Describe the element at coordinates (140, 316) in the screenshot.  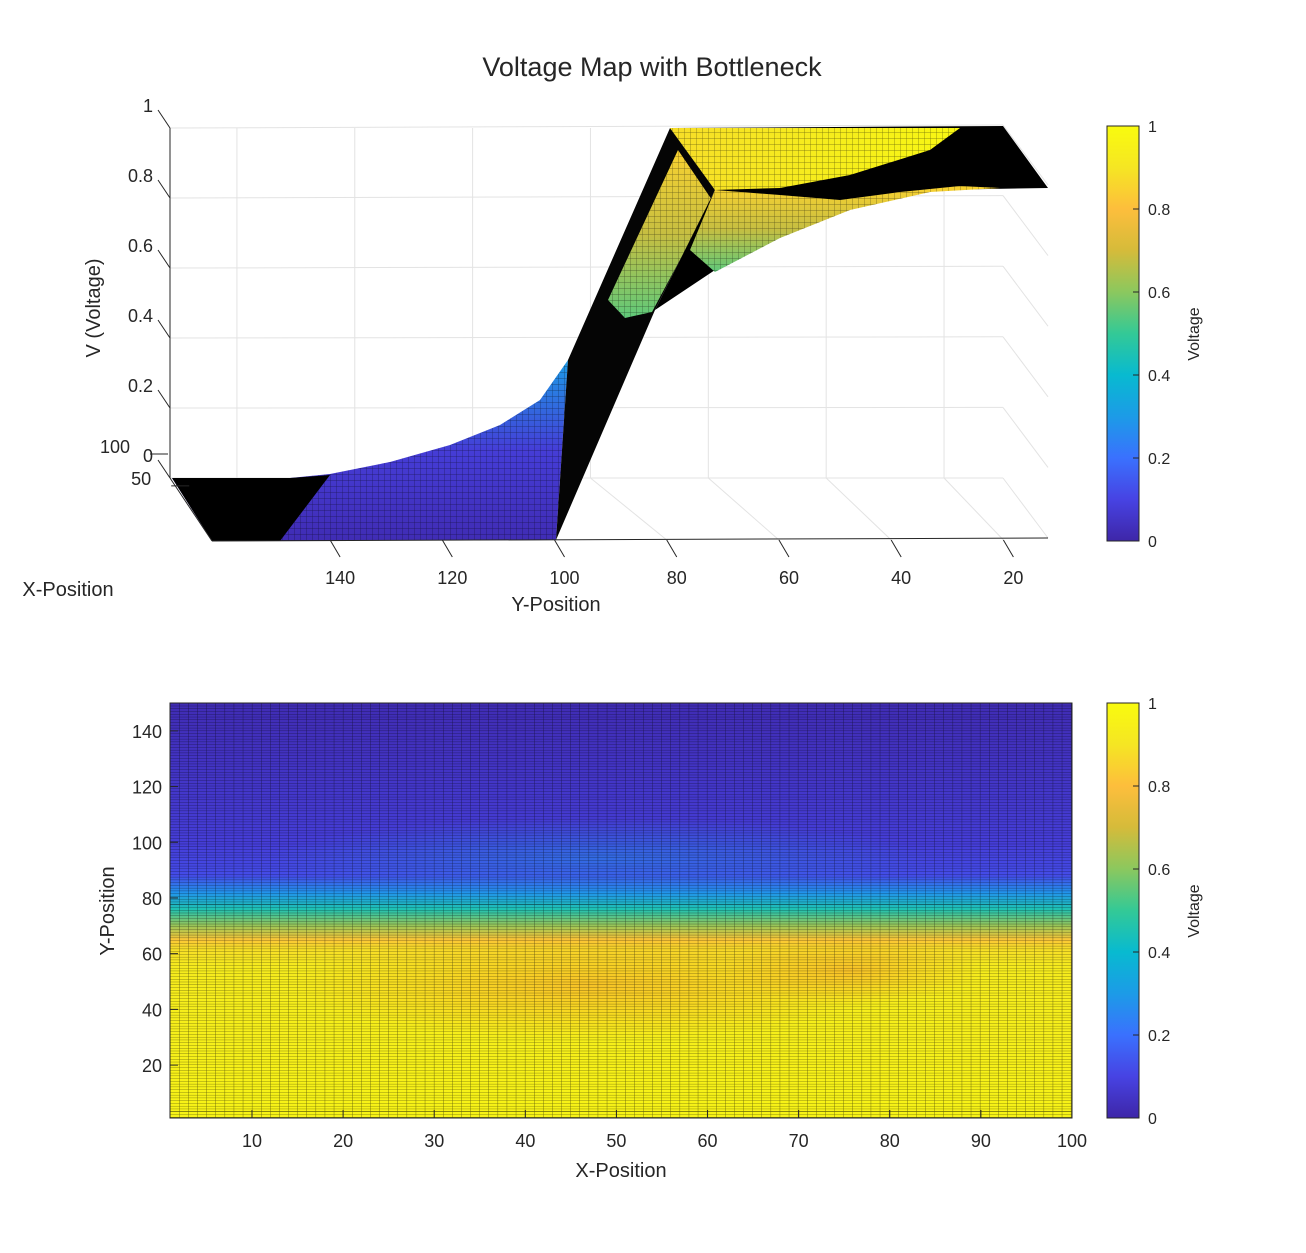
I see `surface-z-tick-label: 0.4` at that location.